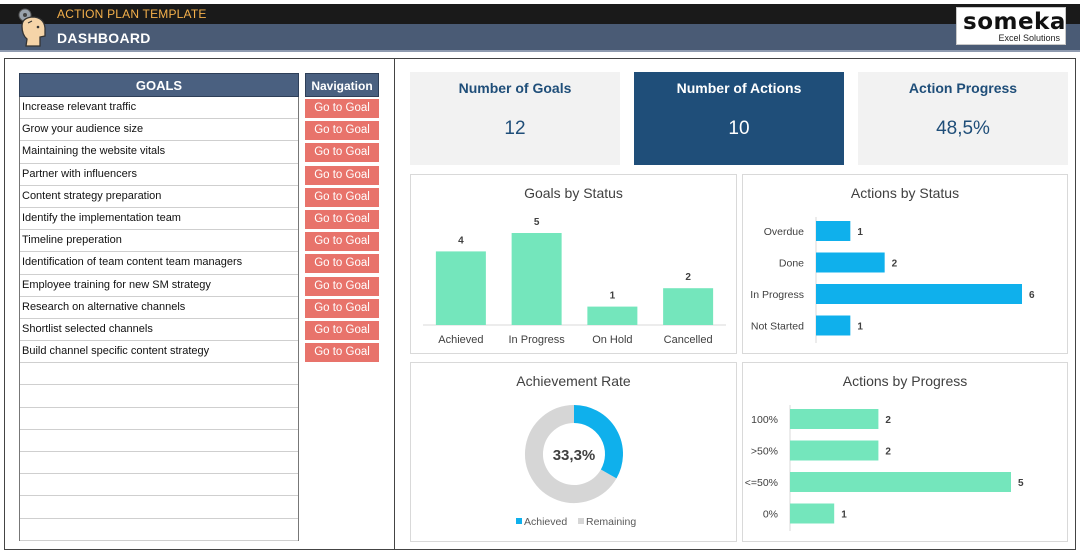 The image size is (1080, 554). I want to click on app-title: ACTION PLAN TEMPLATE, so click(132, 14).